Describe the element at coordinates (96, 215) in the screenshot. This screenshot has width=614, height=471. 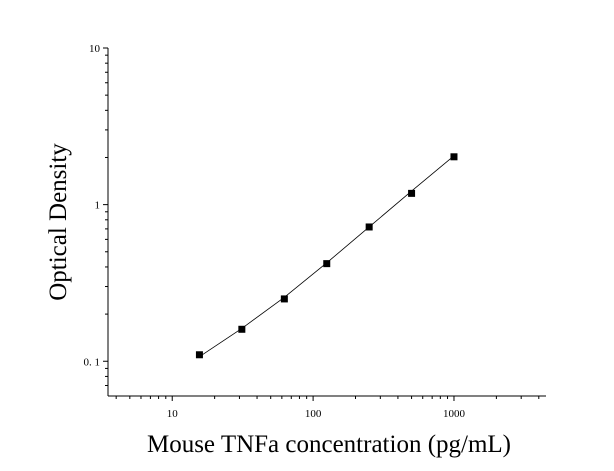
I see `y-ticks: 0. 1 1 10` at that location.